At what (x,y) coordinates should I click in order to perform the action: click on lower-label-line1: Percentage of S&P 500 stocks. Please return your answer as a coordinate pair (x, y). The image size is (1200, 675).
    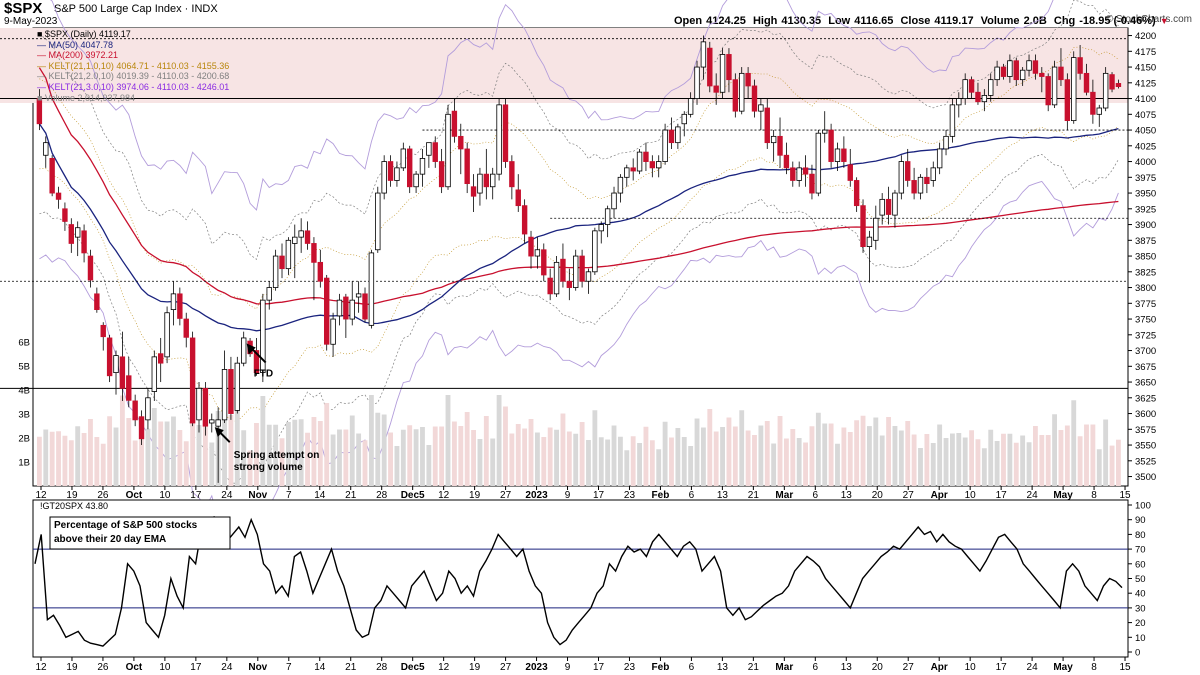
    Looking at the image, I should click on (126, 525).